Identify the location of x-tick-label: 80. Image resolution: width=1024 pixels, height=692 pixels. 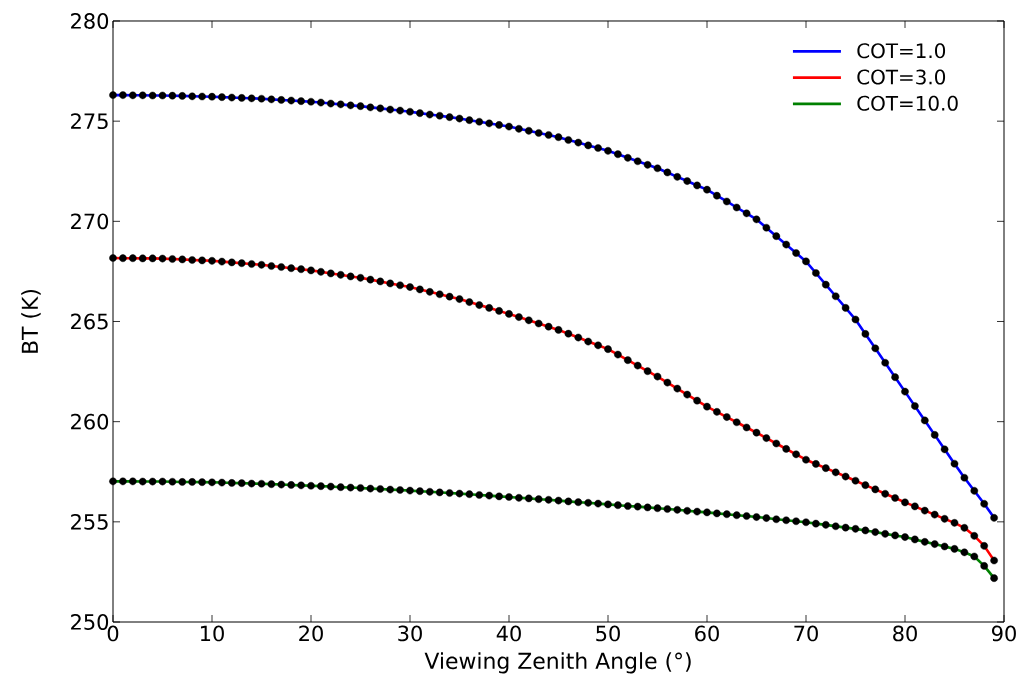
(905, 633).